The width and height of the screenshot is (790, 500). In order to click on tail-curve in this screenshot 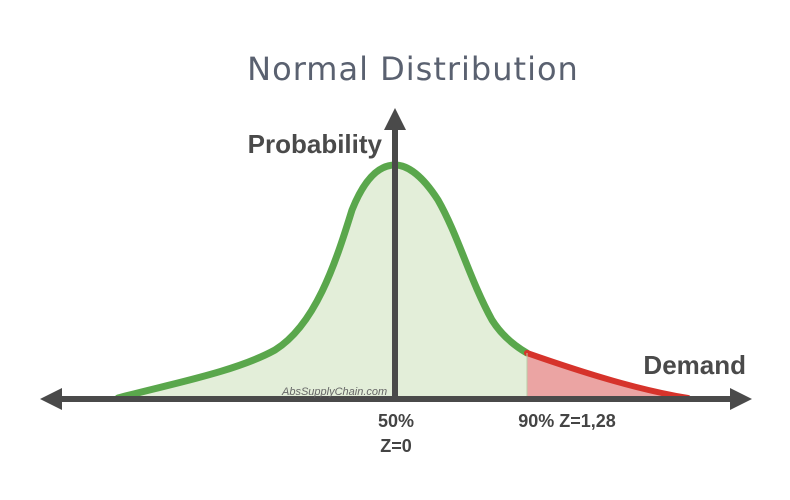, I will do `click(607, 375)`.